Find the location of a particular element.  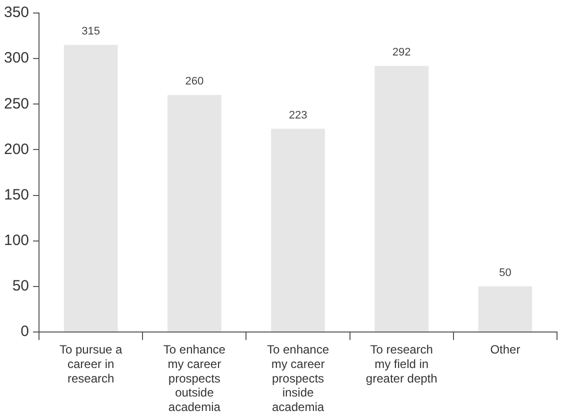

y-tick-label: 250 is located at coordinates (17, 103).